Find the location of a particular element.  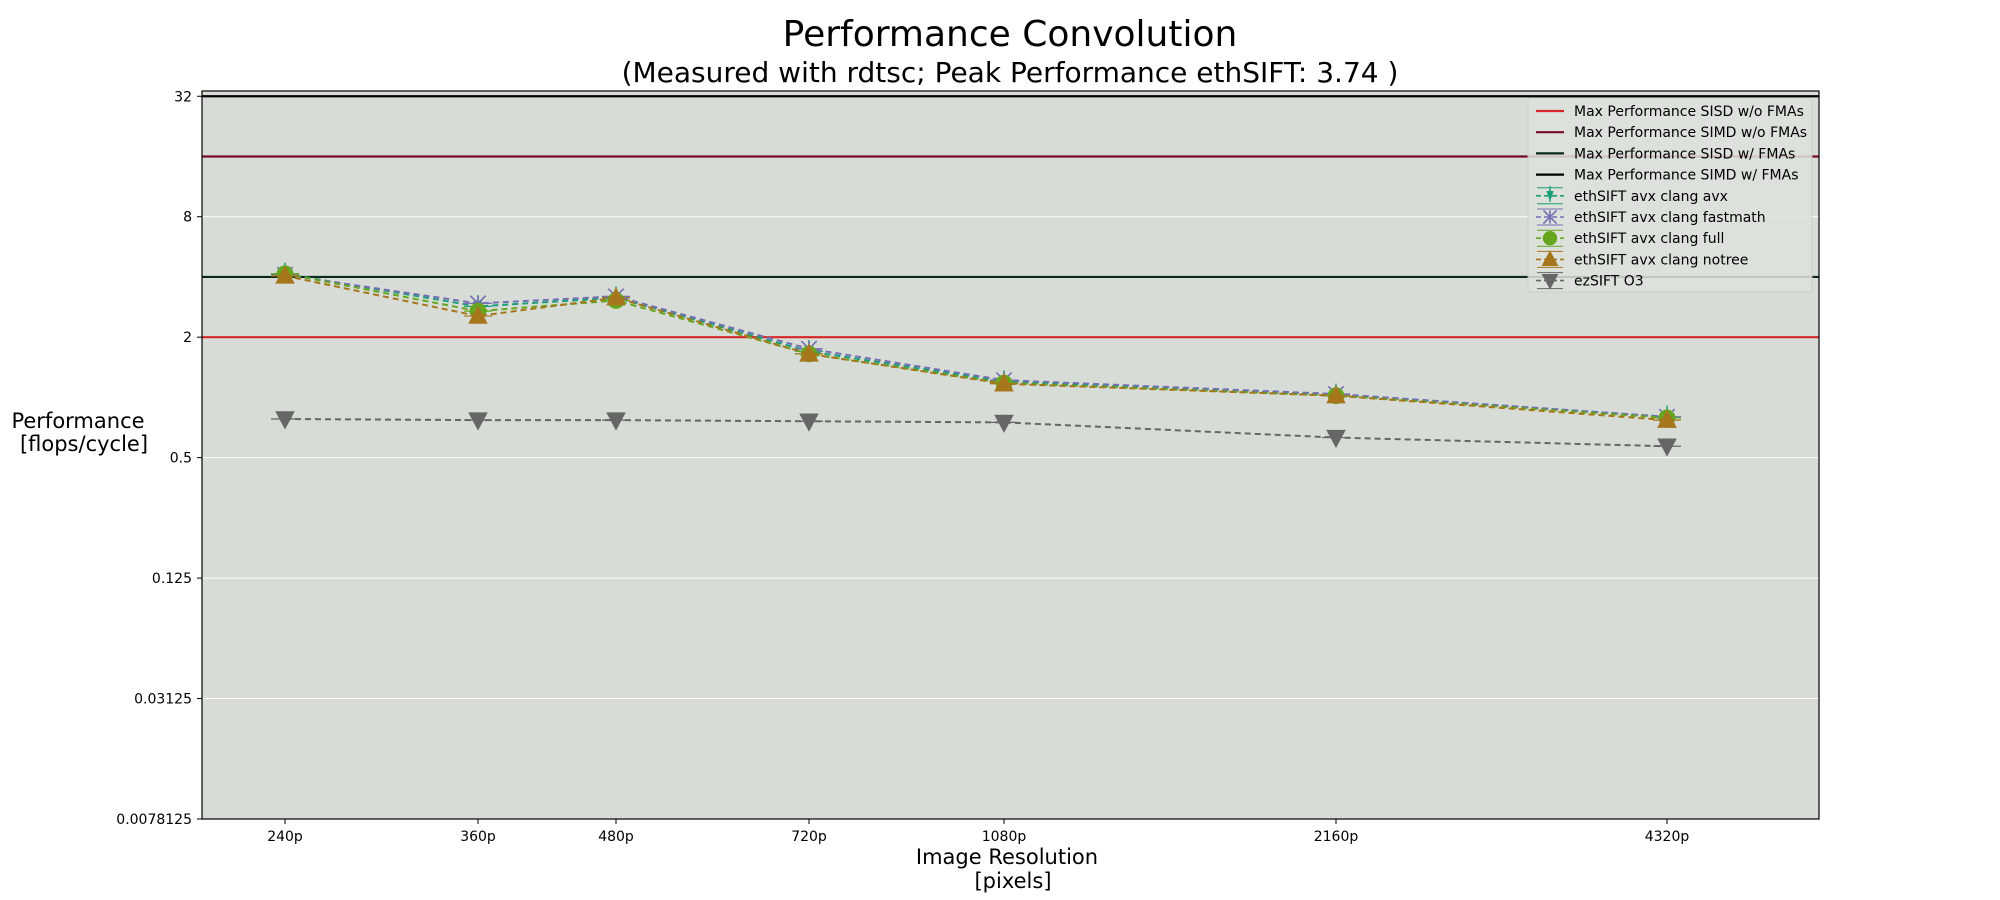

y-tick-label: 0.0078125 is located at coordinates (154, 820).